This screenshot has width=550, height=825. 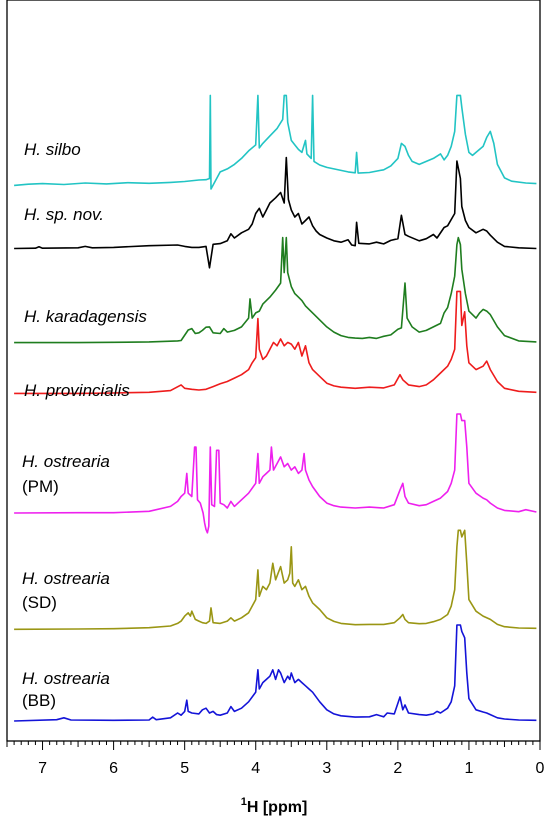 I want to click on x-tick-label: 1, so click(x=468, y=768).